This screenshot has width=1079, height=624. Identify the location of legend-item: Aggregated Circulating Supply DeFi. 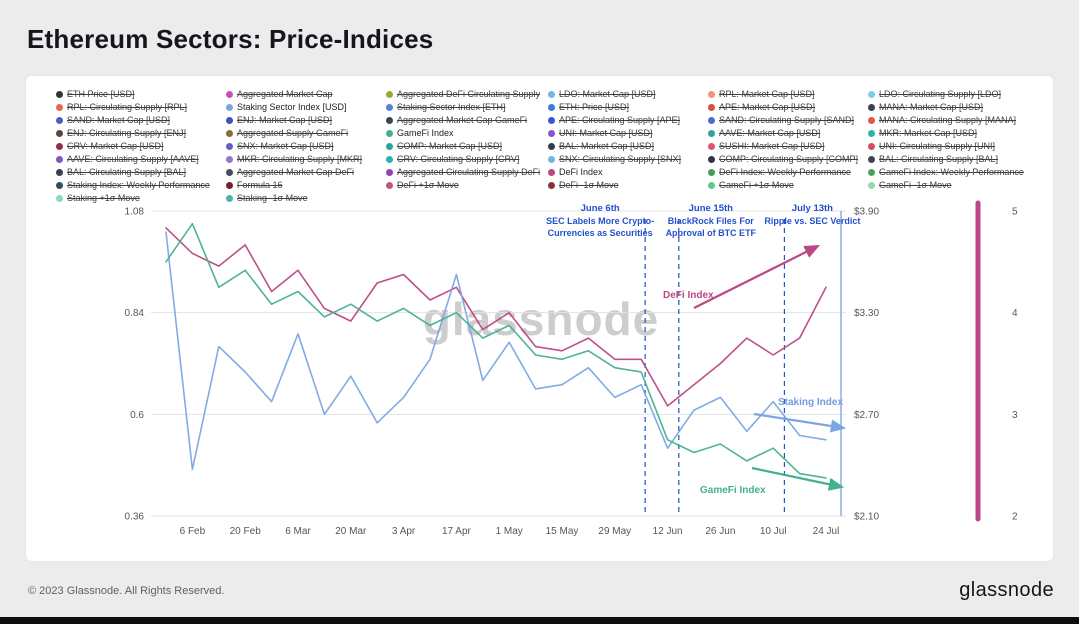
(467, 172).